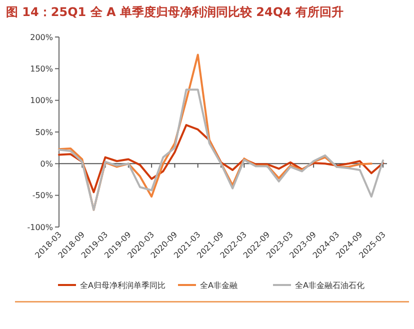 This screenshot has width=414, height=329. What do you see at coordinates (44, 132) in the screenshot?
I see `y-tick-label: 50%` at bounding box center [44, 132].